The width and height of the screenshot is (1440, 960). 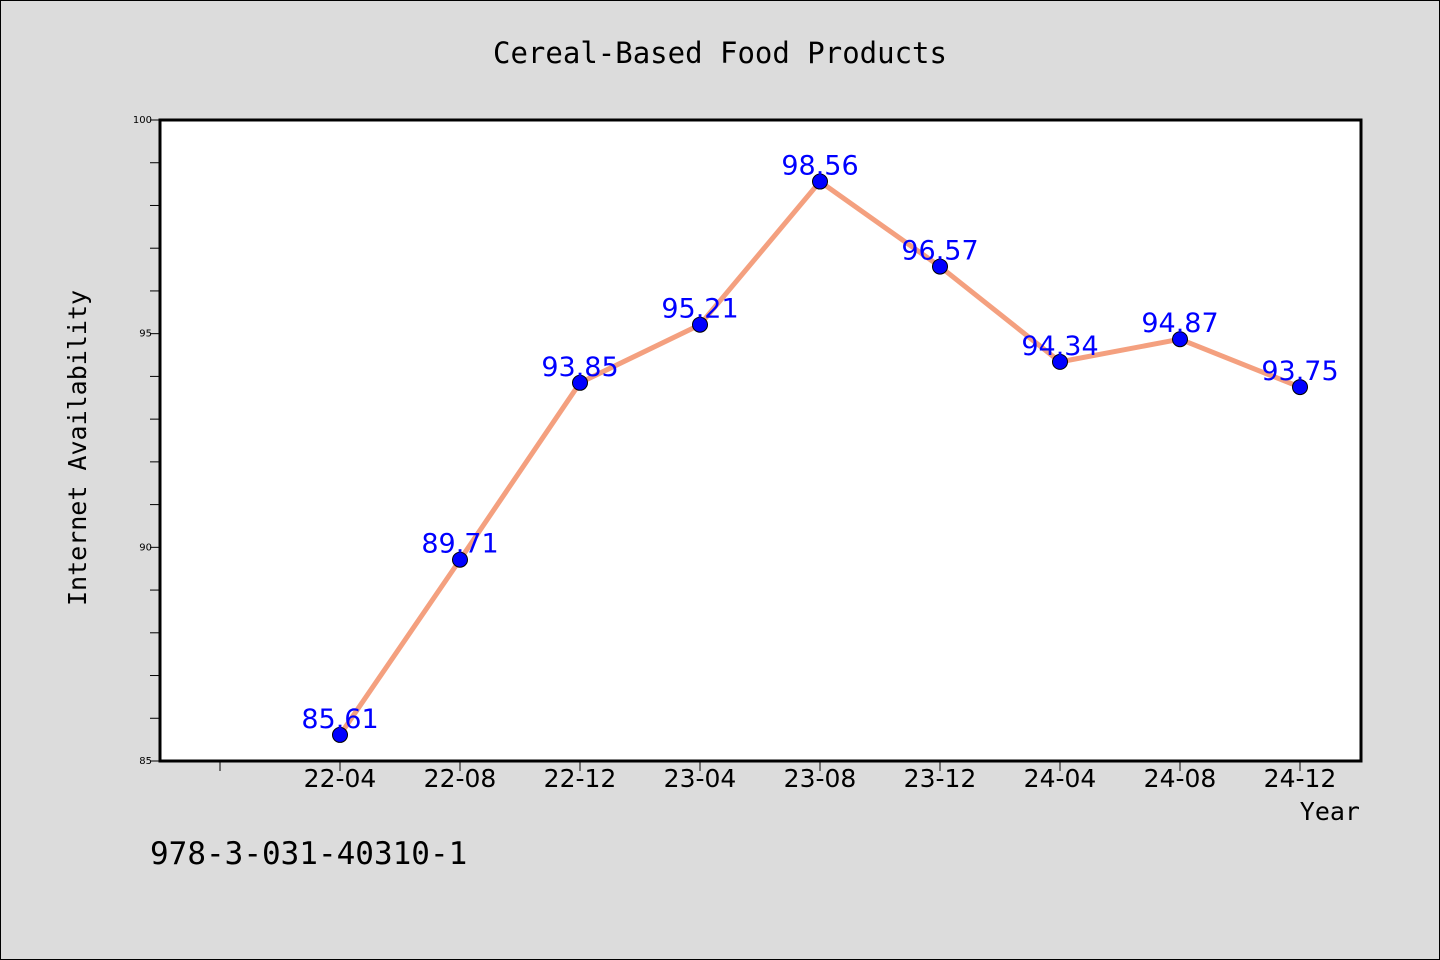 I want to click on data-label: 93.75, so click(x=1299, y=371).